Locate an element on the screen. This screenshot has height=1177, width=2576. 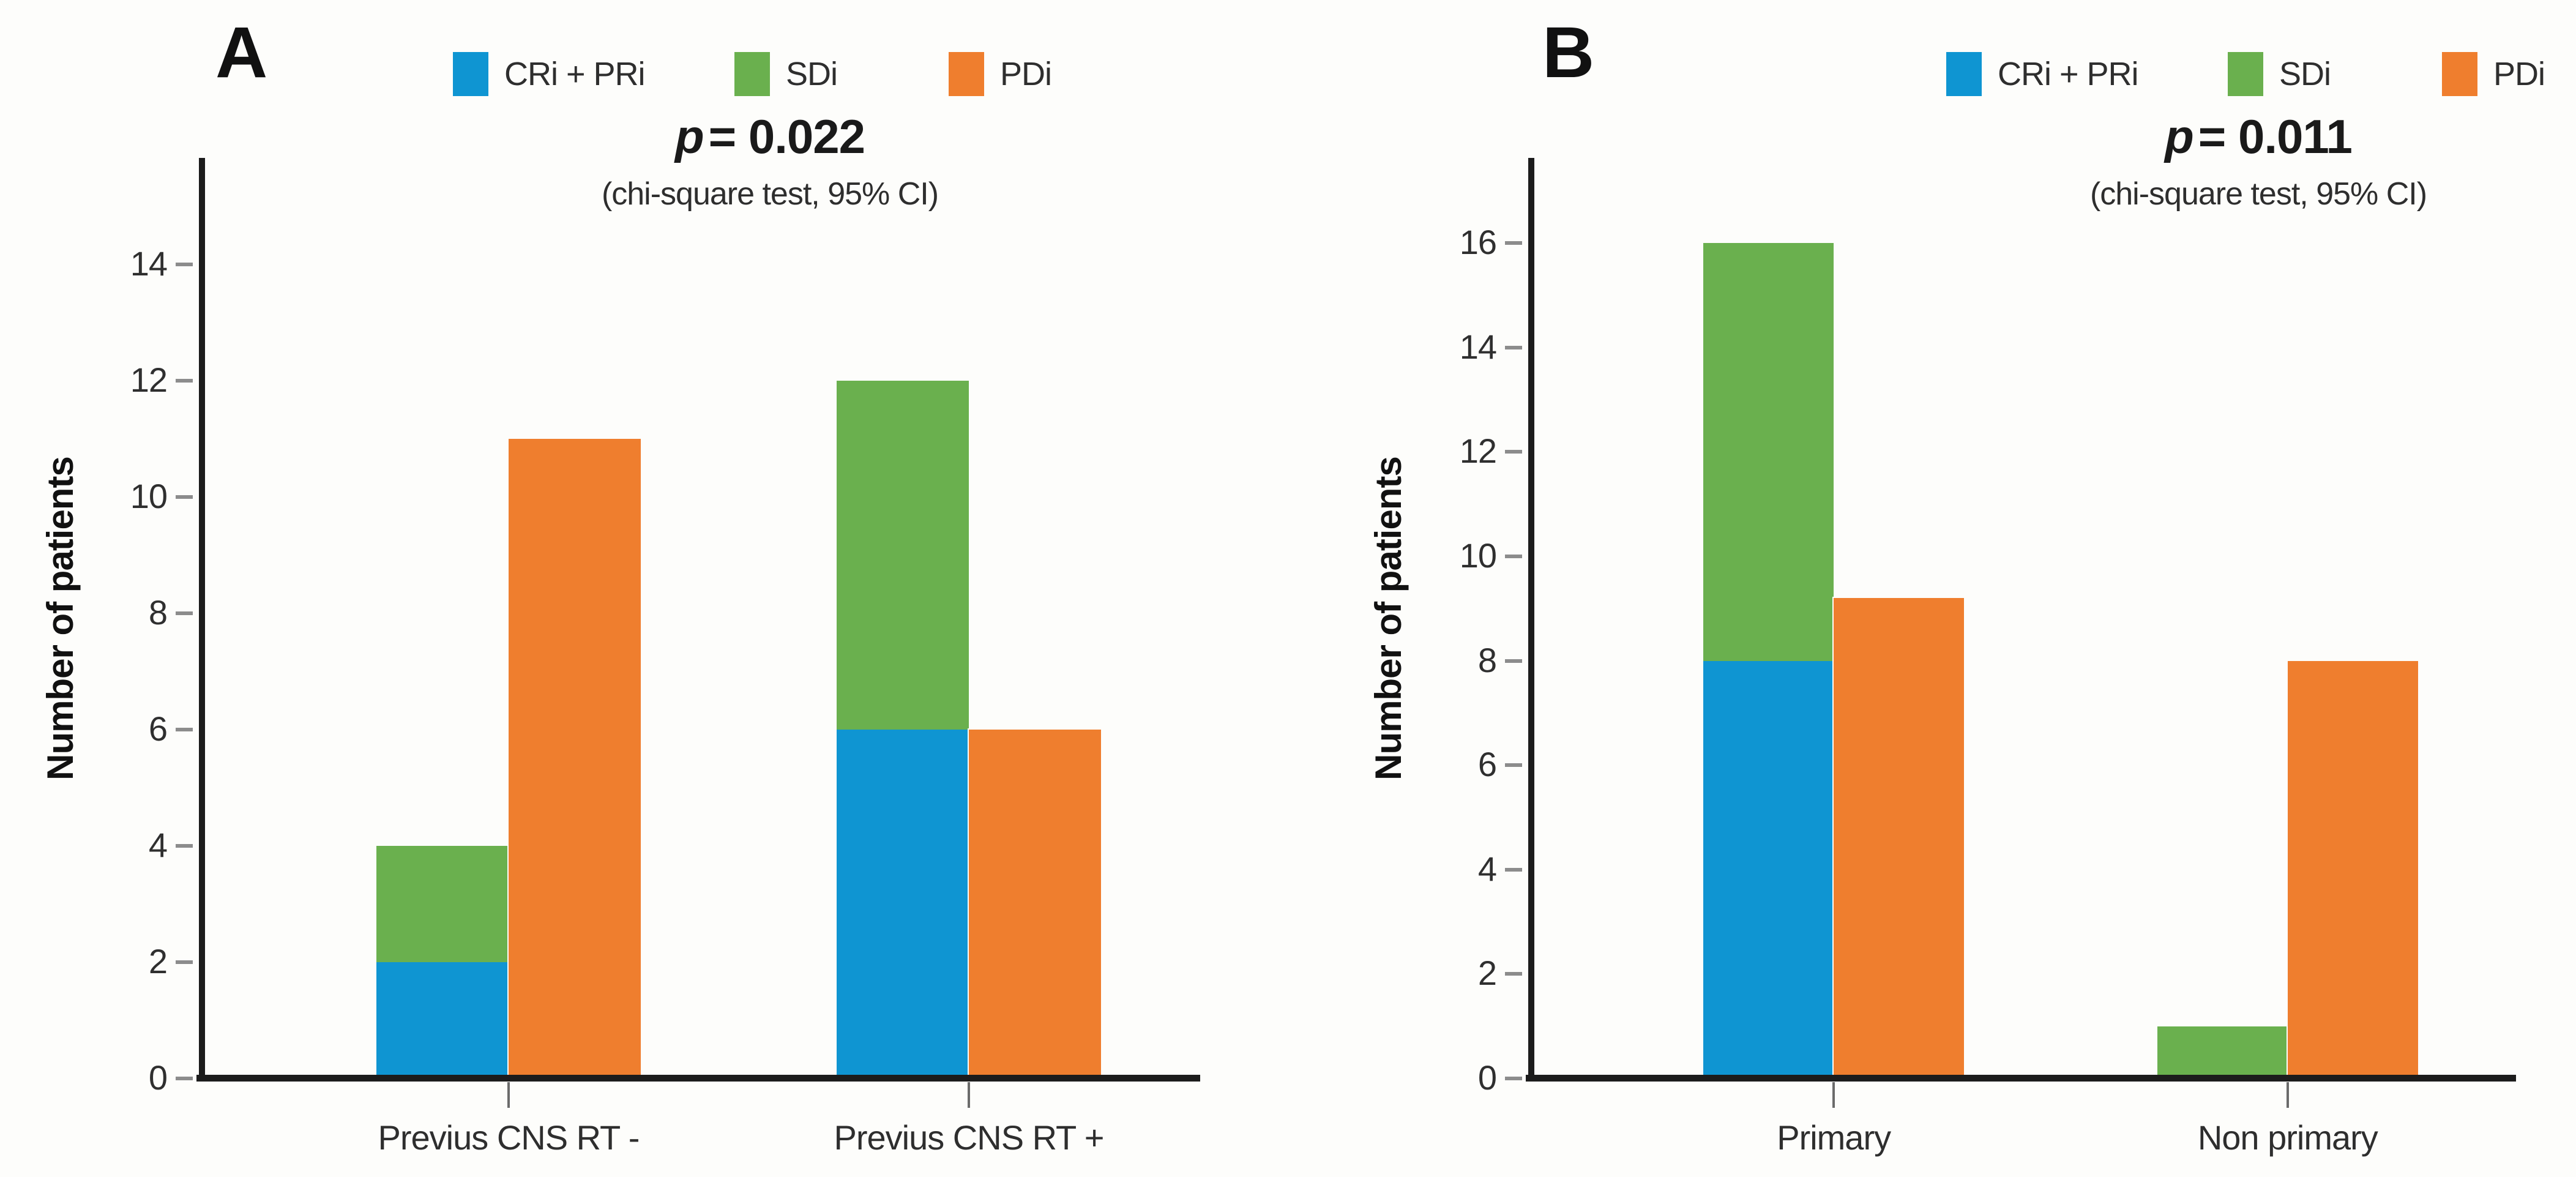
x-category-label-previus-cns-rt: Previus CNS RT - is located at coordinates (509, 1137).